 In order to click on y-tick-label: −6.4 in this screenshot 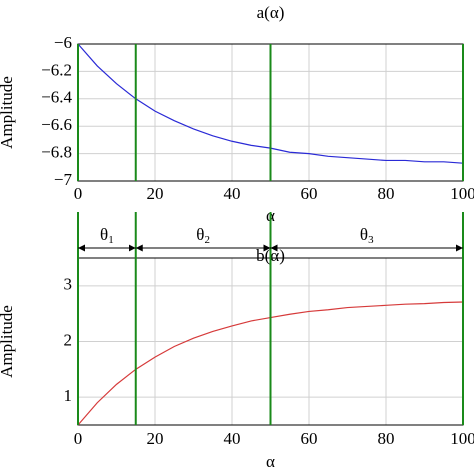, I will do `click(56, 97)`.